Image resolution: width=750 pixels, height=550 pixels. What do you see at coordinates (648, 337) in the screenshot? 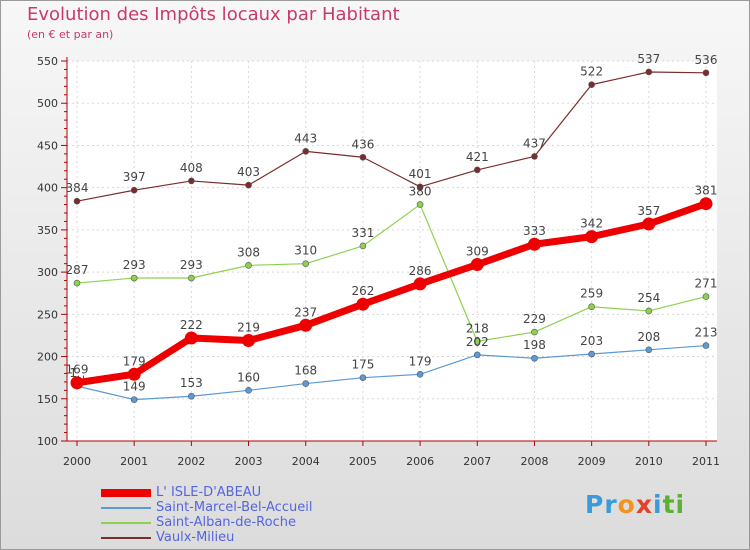
I see `data-label-saint-marcel-bel-accueil: 208` at bounding box center [648, 337].